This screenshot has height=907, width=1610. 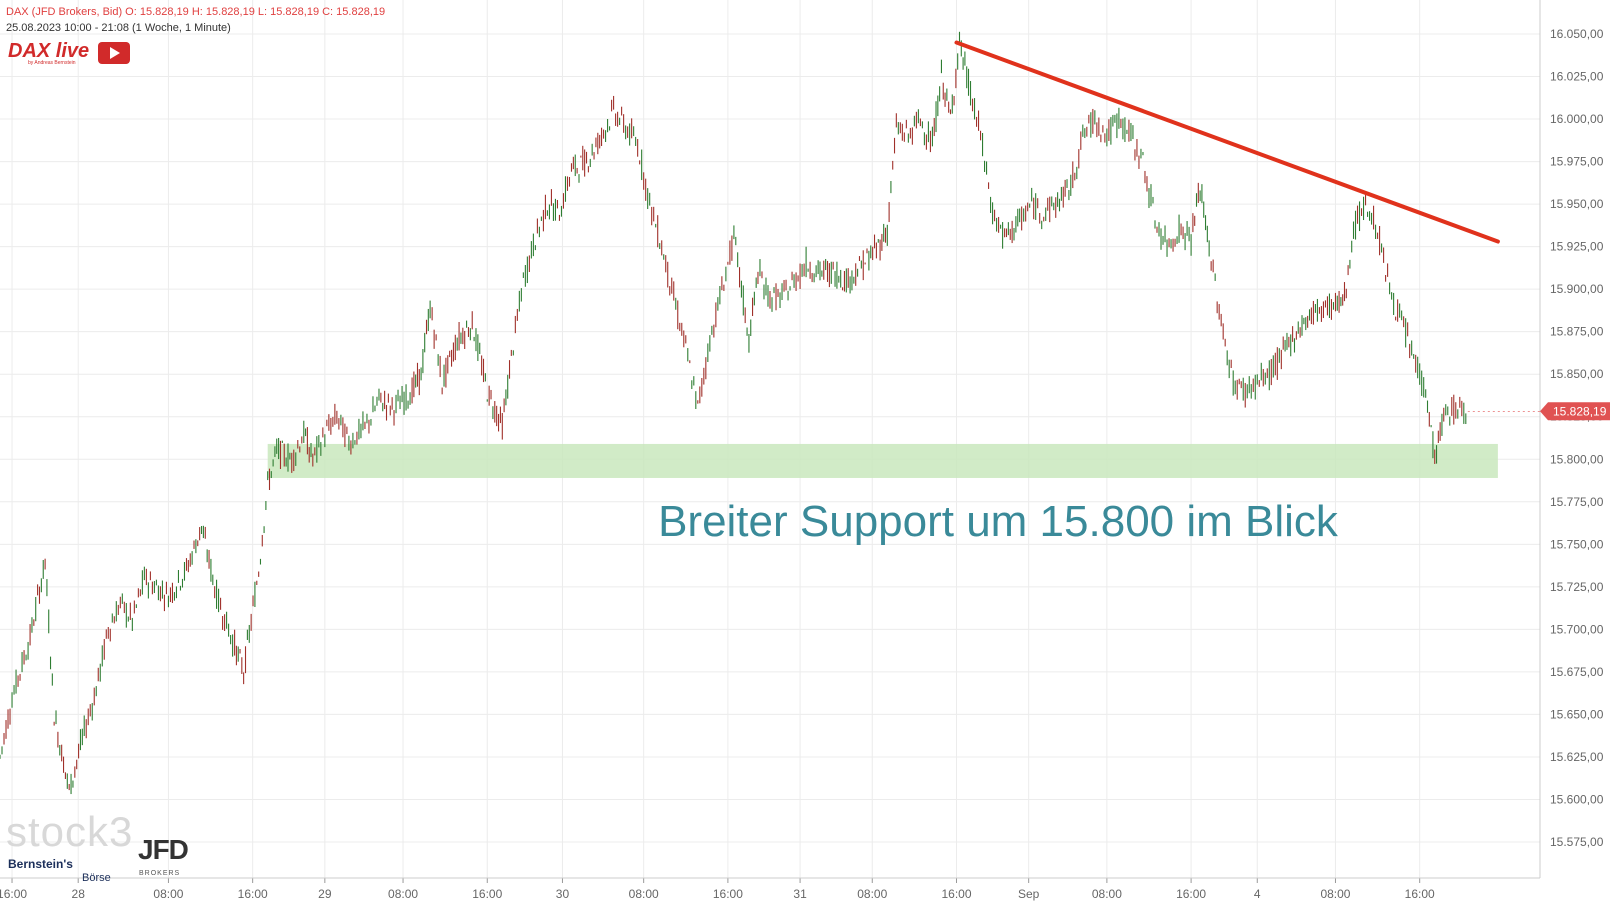 What do you see at coordinates (1577, 332) in the screenshot?
I see `y-tick-label: 15.875,00` at bounding box center [1577, 332].